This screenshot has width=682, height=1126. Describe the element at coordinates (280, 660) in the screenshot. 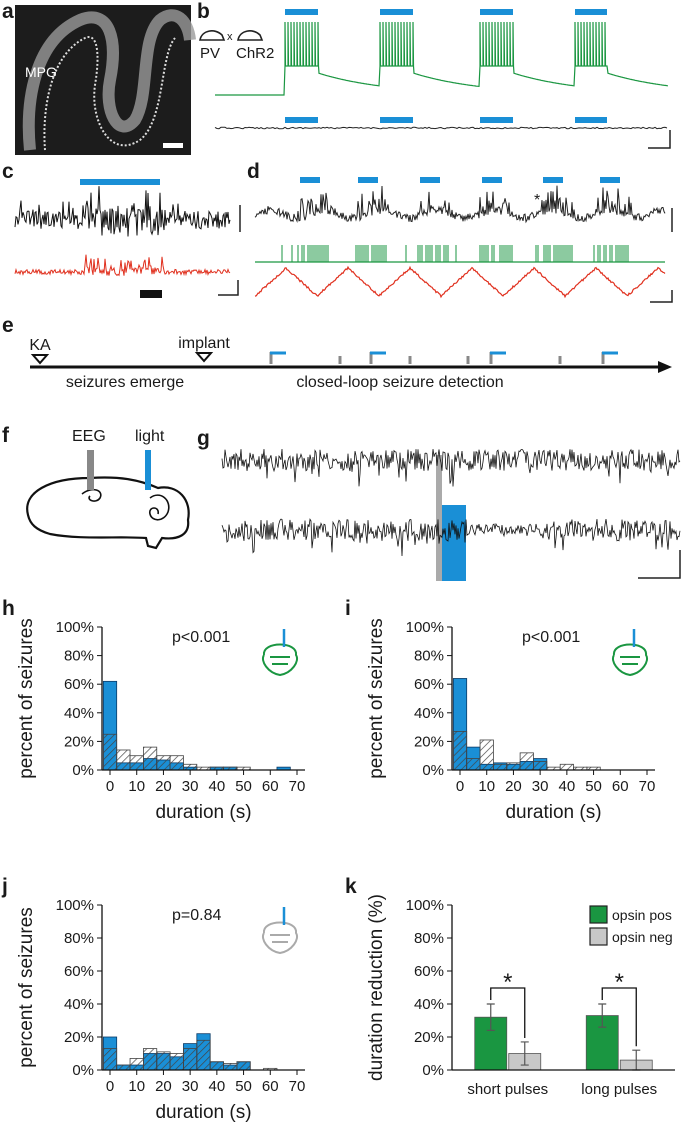

I see `mouse-head-icon` at that location.